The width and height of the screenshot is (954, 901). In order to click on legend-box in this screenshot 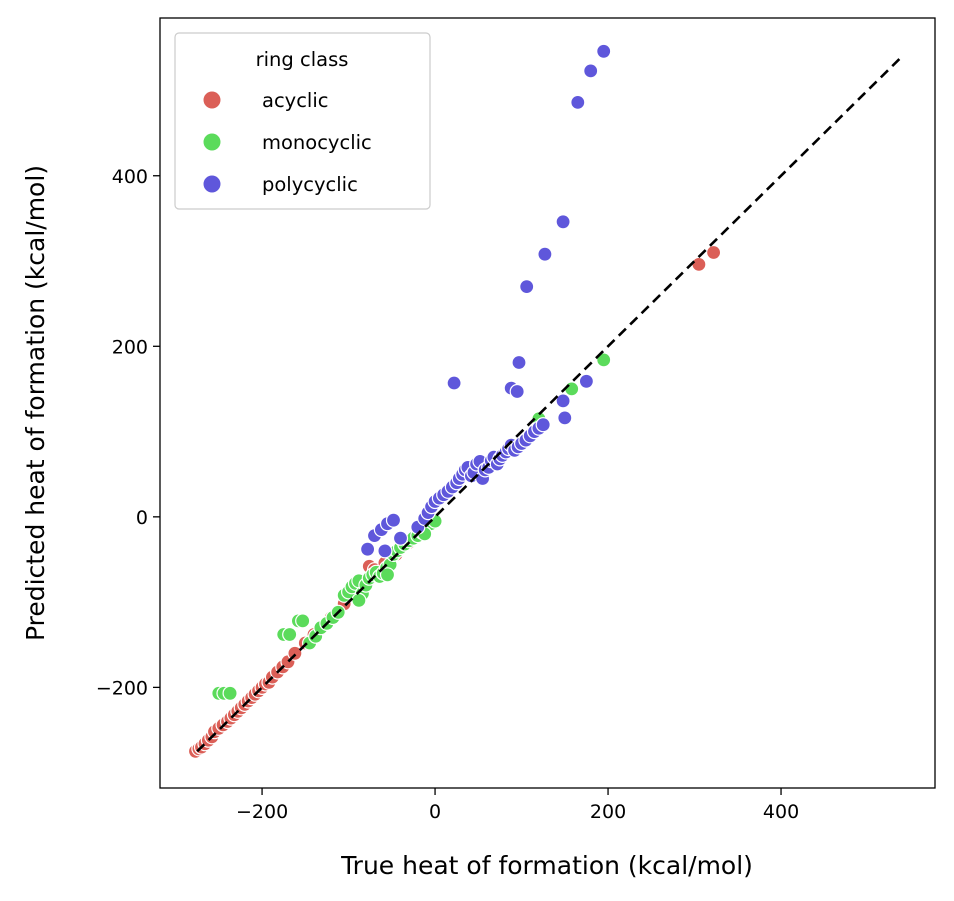, I will do `click(302, 121)`.